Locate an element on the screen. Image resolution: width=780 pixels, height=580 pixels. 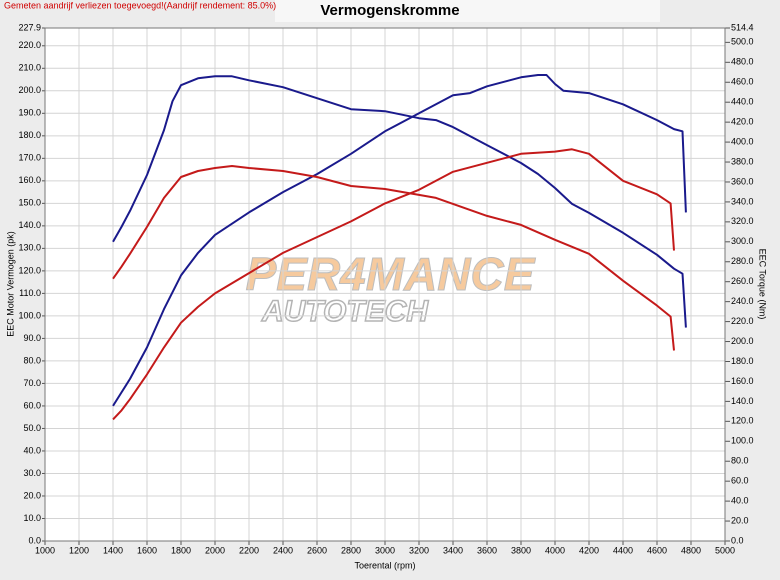
y-tick-label: 90.0 is located at coordinates (32, 338).